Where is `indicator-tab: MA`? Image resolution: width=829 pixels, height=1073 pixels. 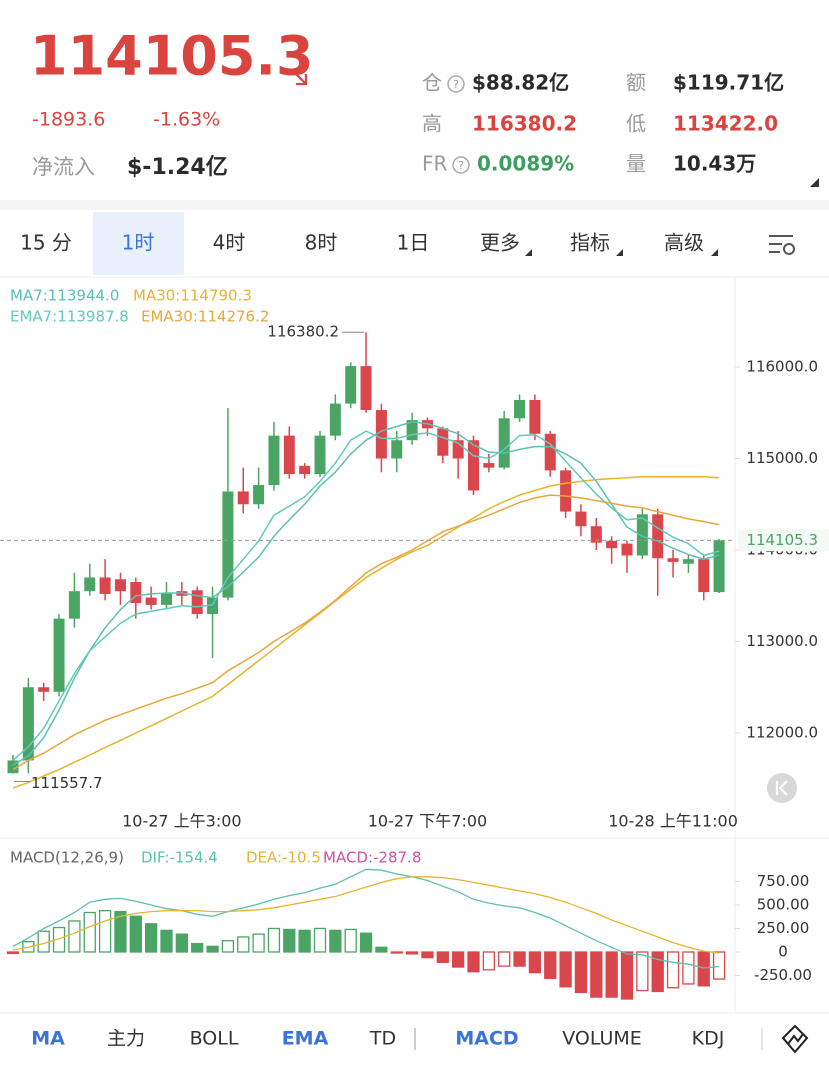 indicator-tab: MA is located at coordinates (48, 1039).